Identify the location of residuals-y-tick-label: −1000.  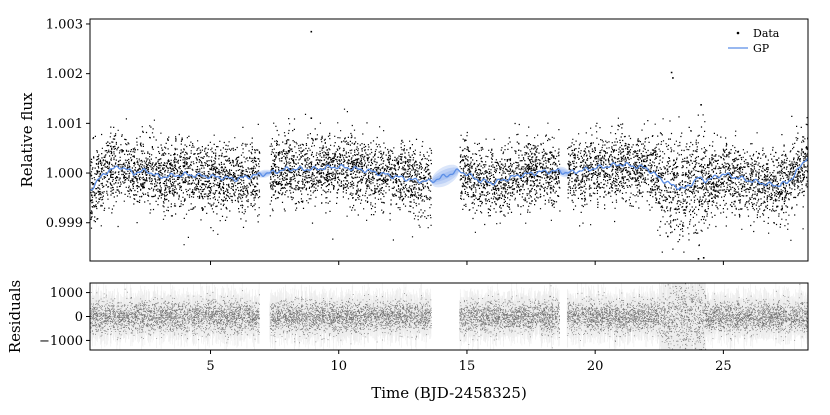
(61, 341).